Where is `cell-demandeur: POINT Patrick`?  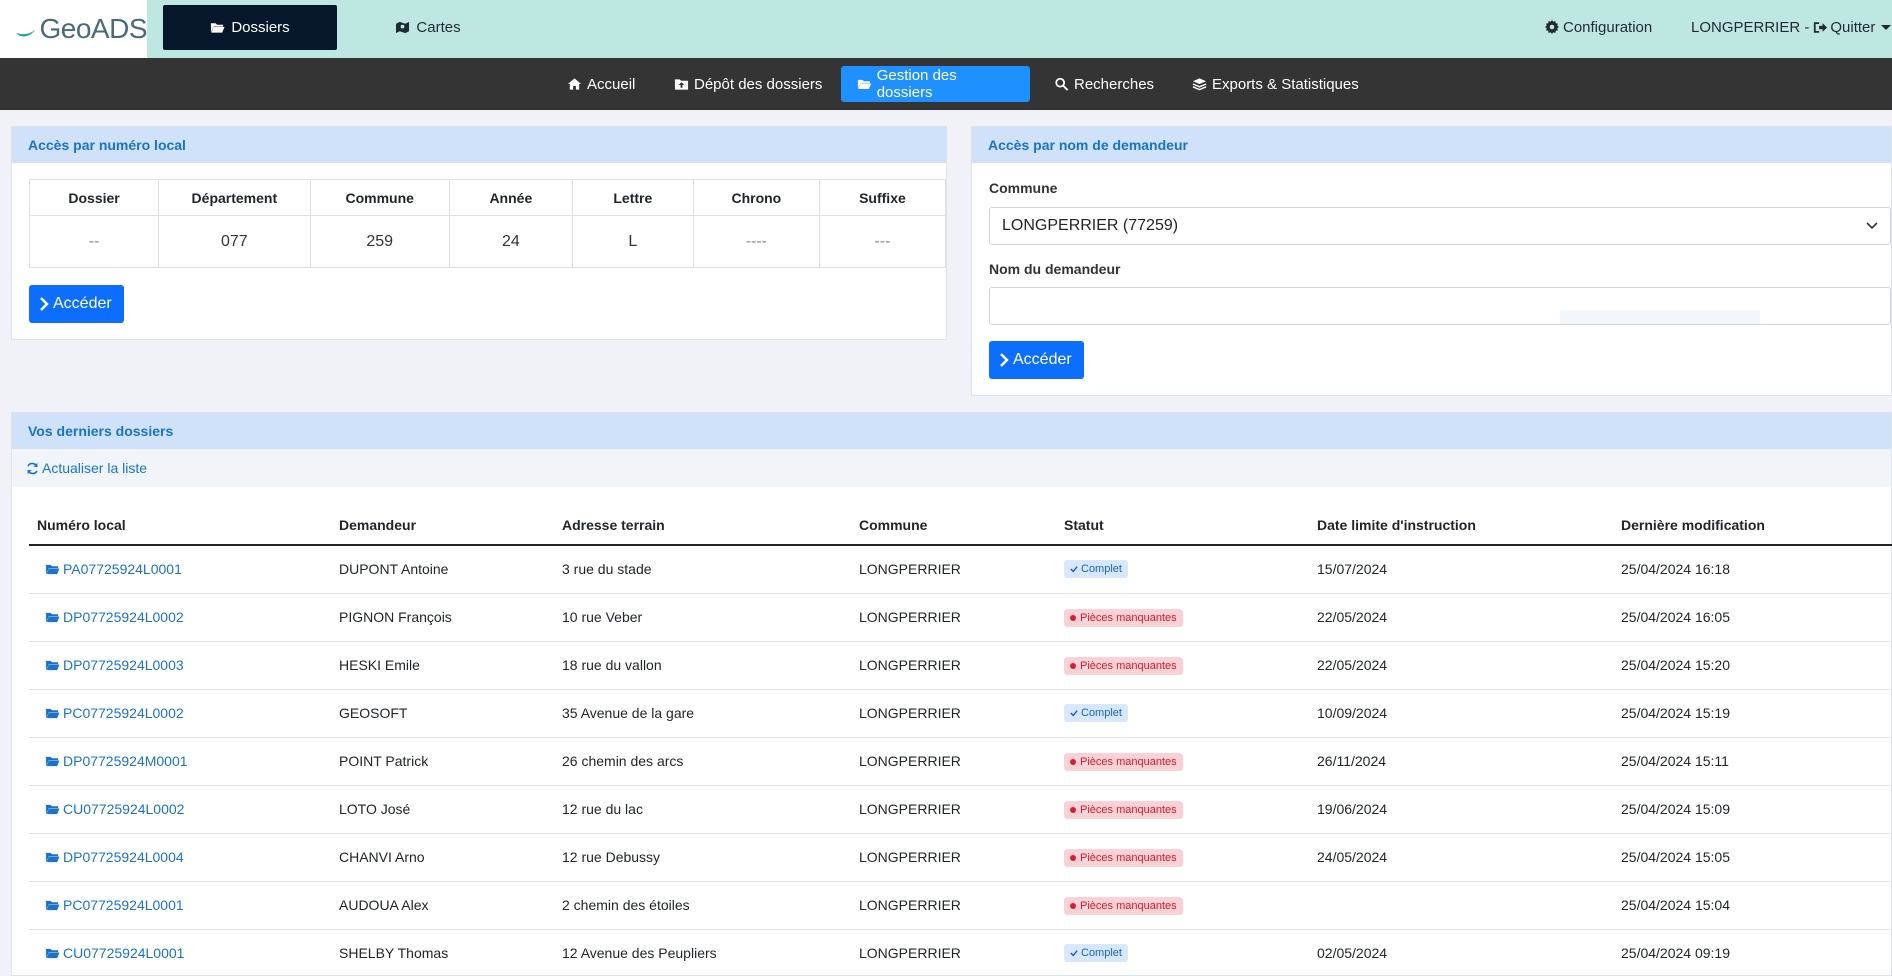
cell-demandeur: POINT Patrick is located at coordinates (442, 761).